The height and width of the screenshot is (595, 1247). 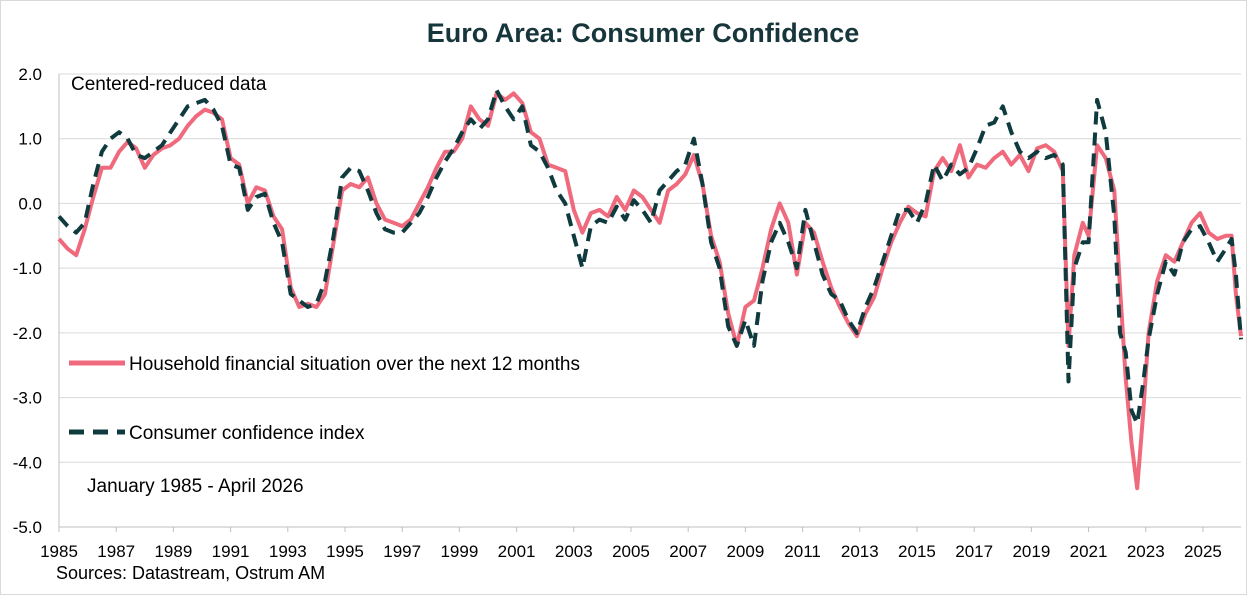 I want to click on x-tick-label: 1987, so click(x=116, y=551).